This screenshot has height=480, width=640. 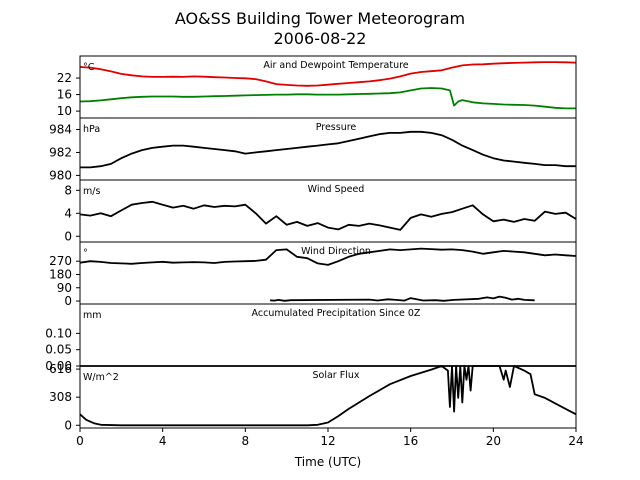 I want to click on panel-2: hPa Pressure 984 982 980, so click(x=313, y=149).